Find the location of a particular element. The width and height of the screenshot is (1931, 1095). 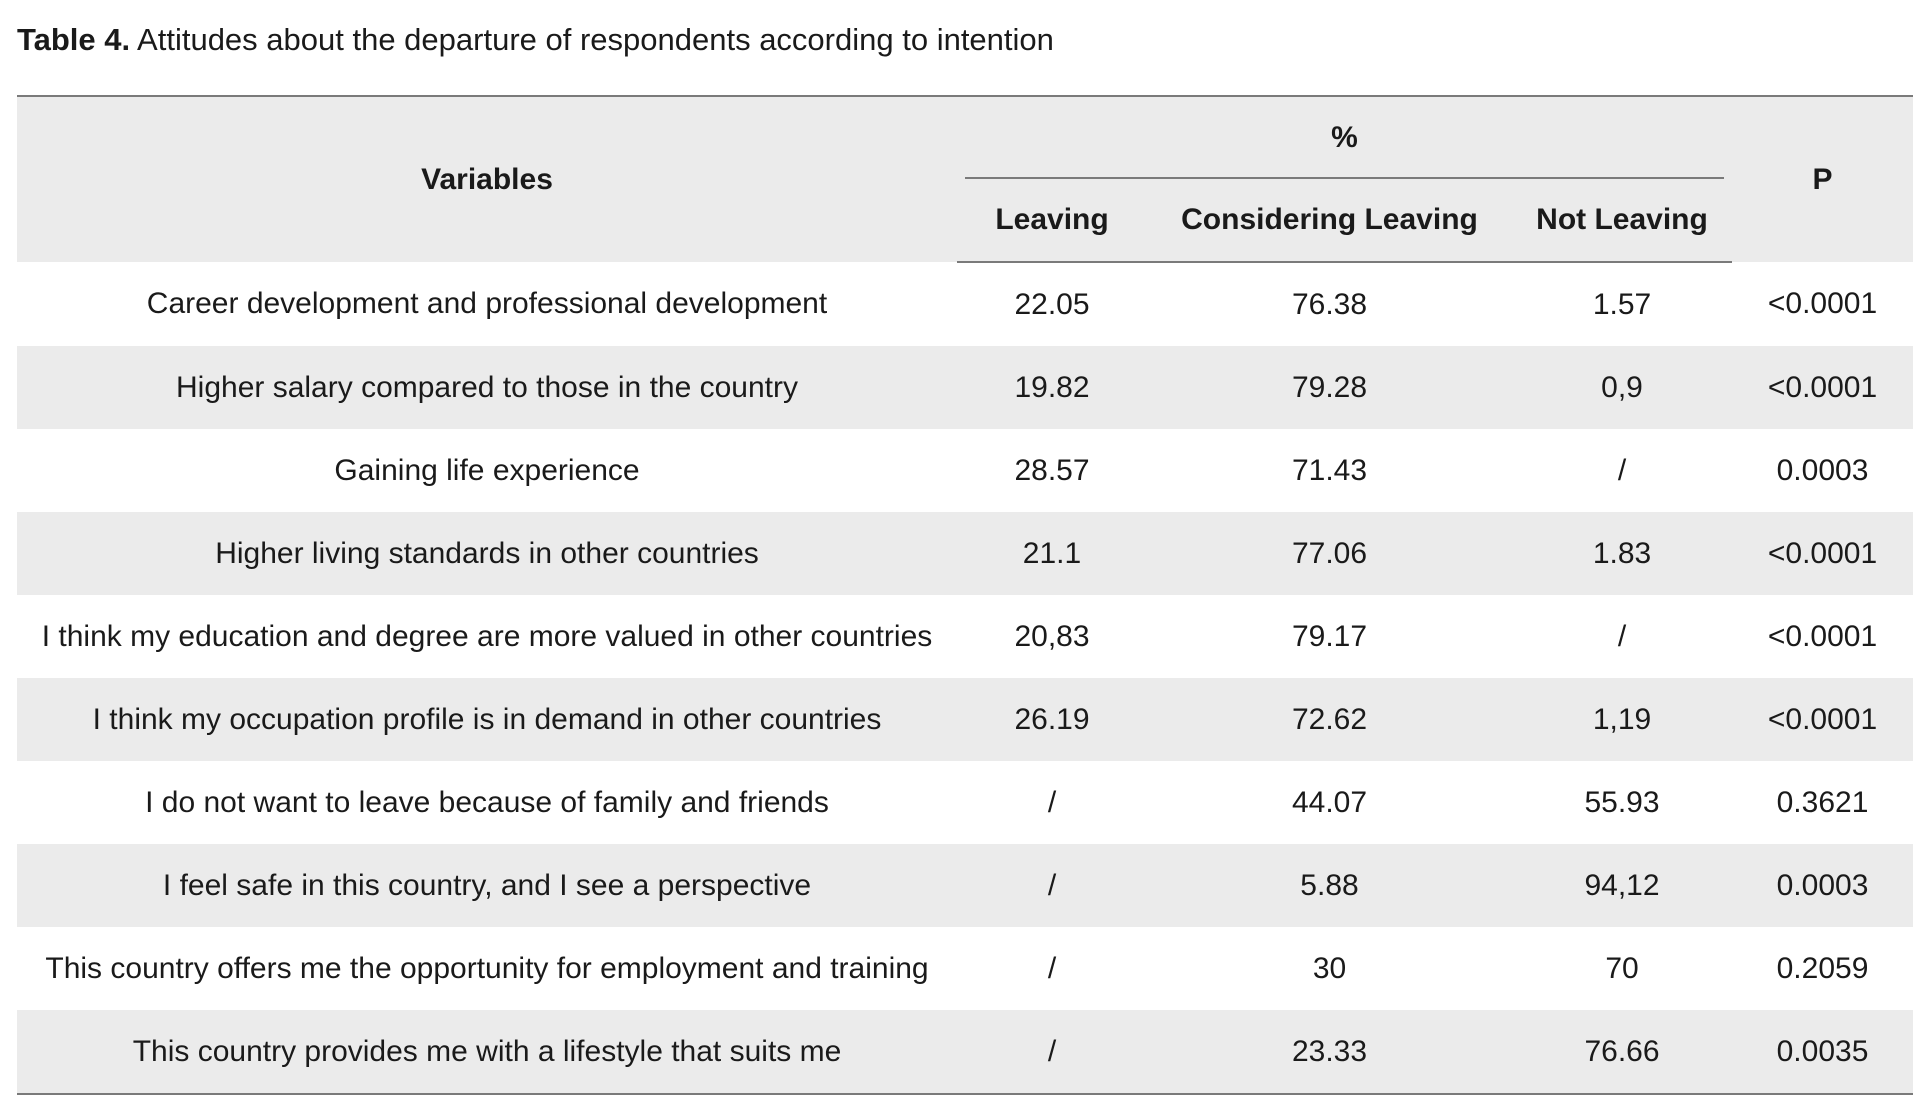

cell-considering: 72.62 is located at coordinates (1329, 719).